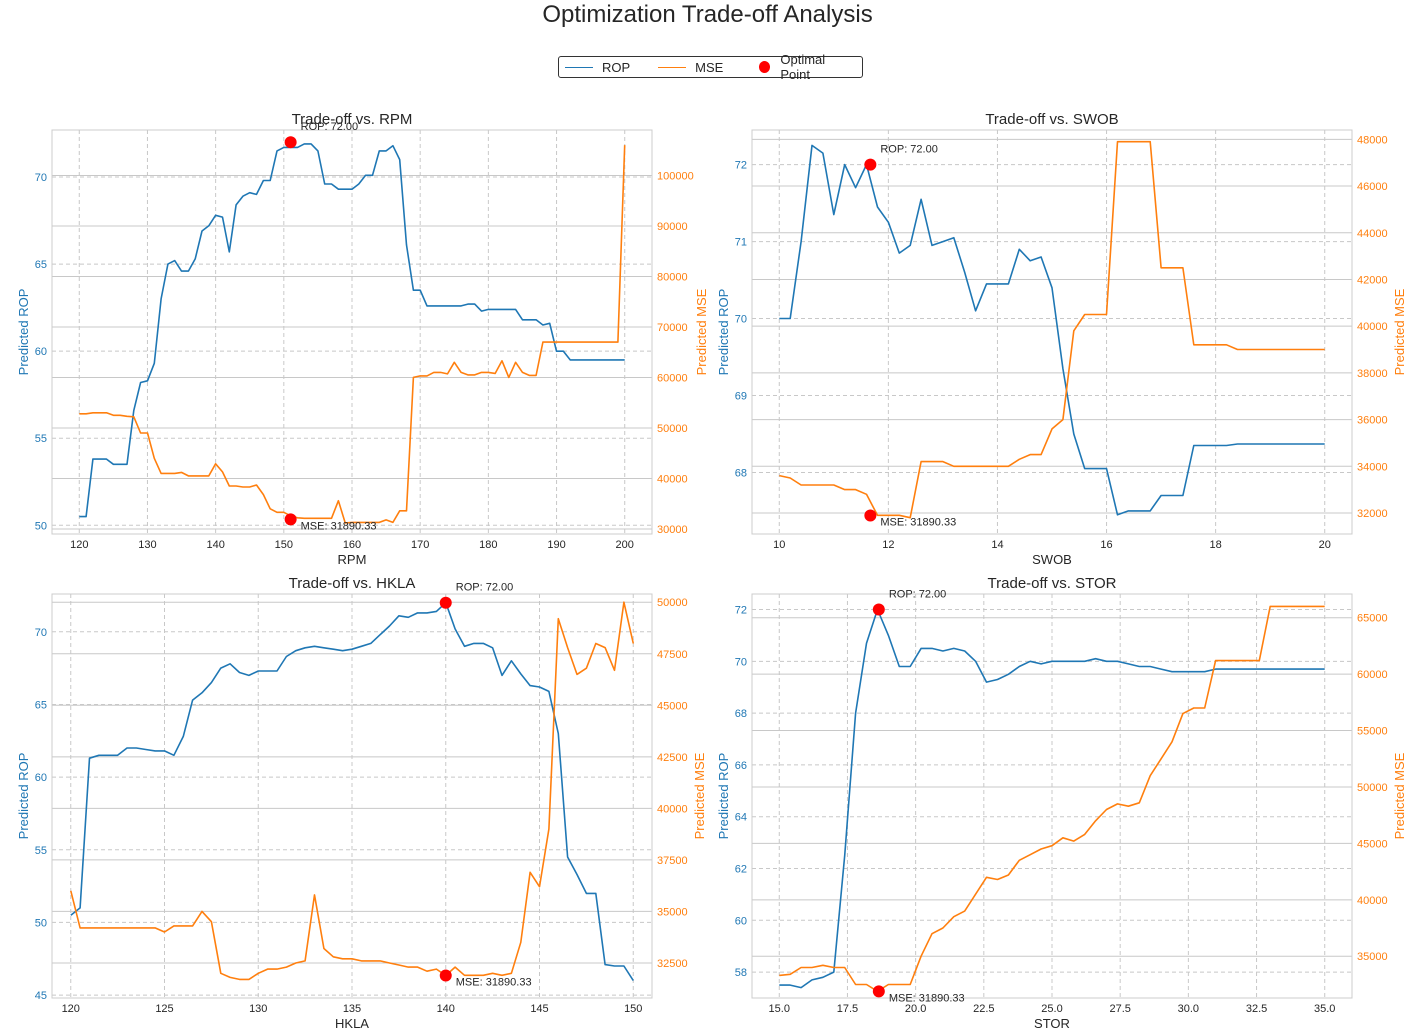 The height and width of the screenshot is (1036, 1415). I want to click on y-tick-label: 72, so click(741, 166).